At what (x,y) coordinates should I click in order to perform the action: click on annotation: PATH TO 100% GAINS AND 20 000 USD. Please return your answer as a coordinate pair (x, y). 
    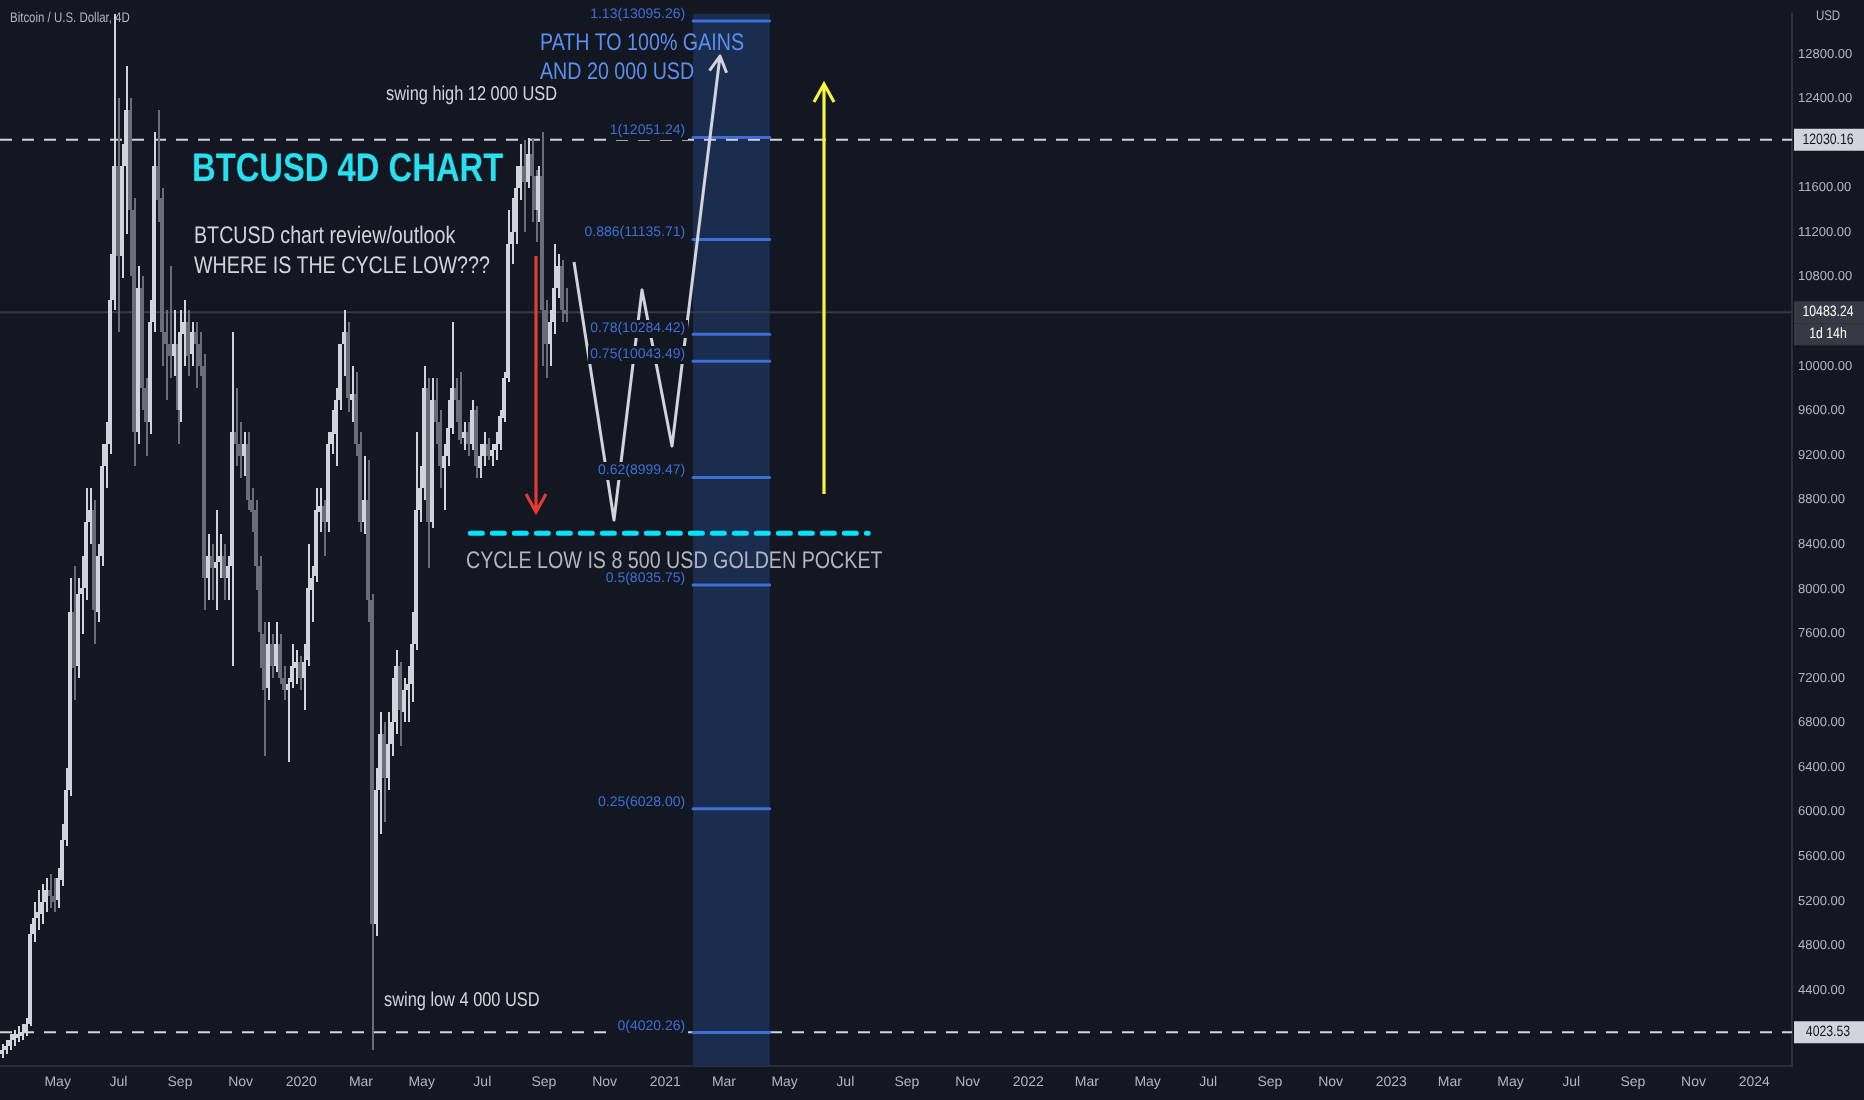
    Looking at the image, I should click on (642, 58).